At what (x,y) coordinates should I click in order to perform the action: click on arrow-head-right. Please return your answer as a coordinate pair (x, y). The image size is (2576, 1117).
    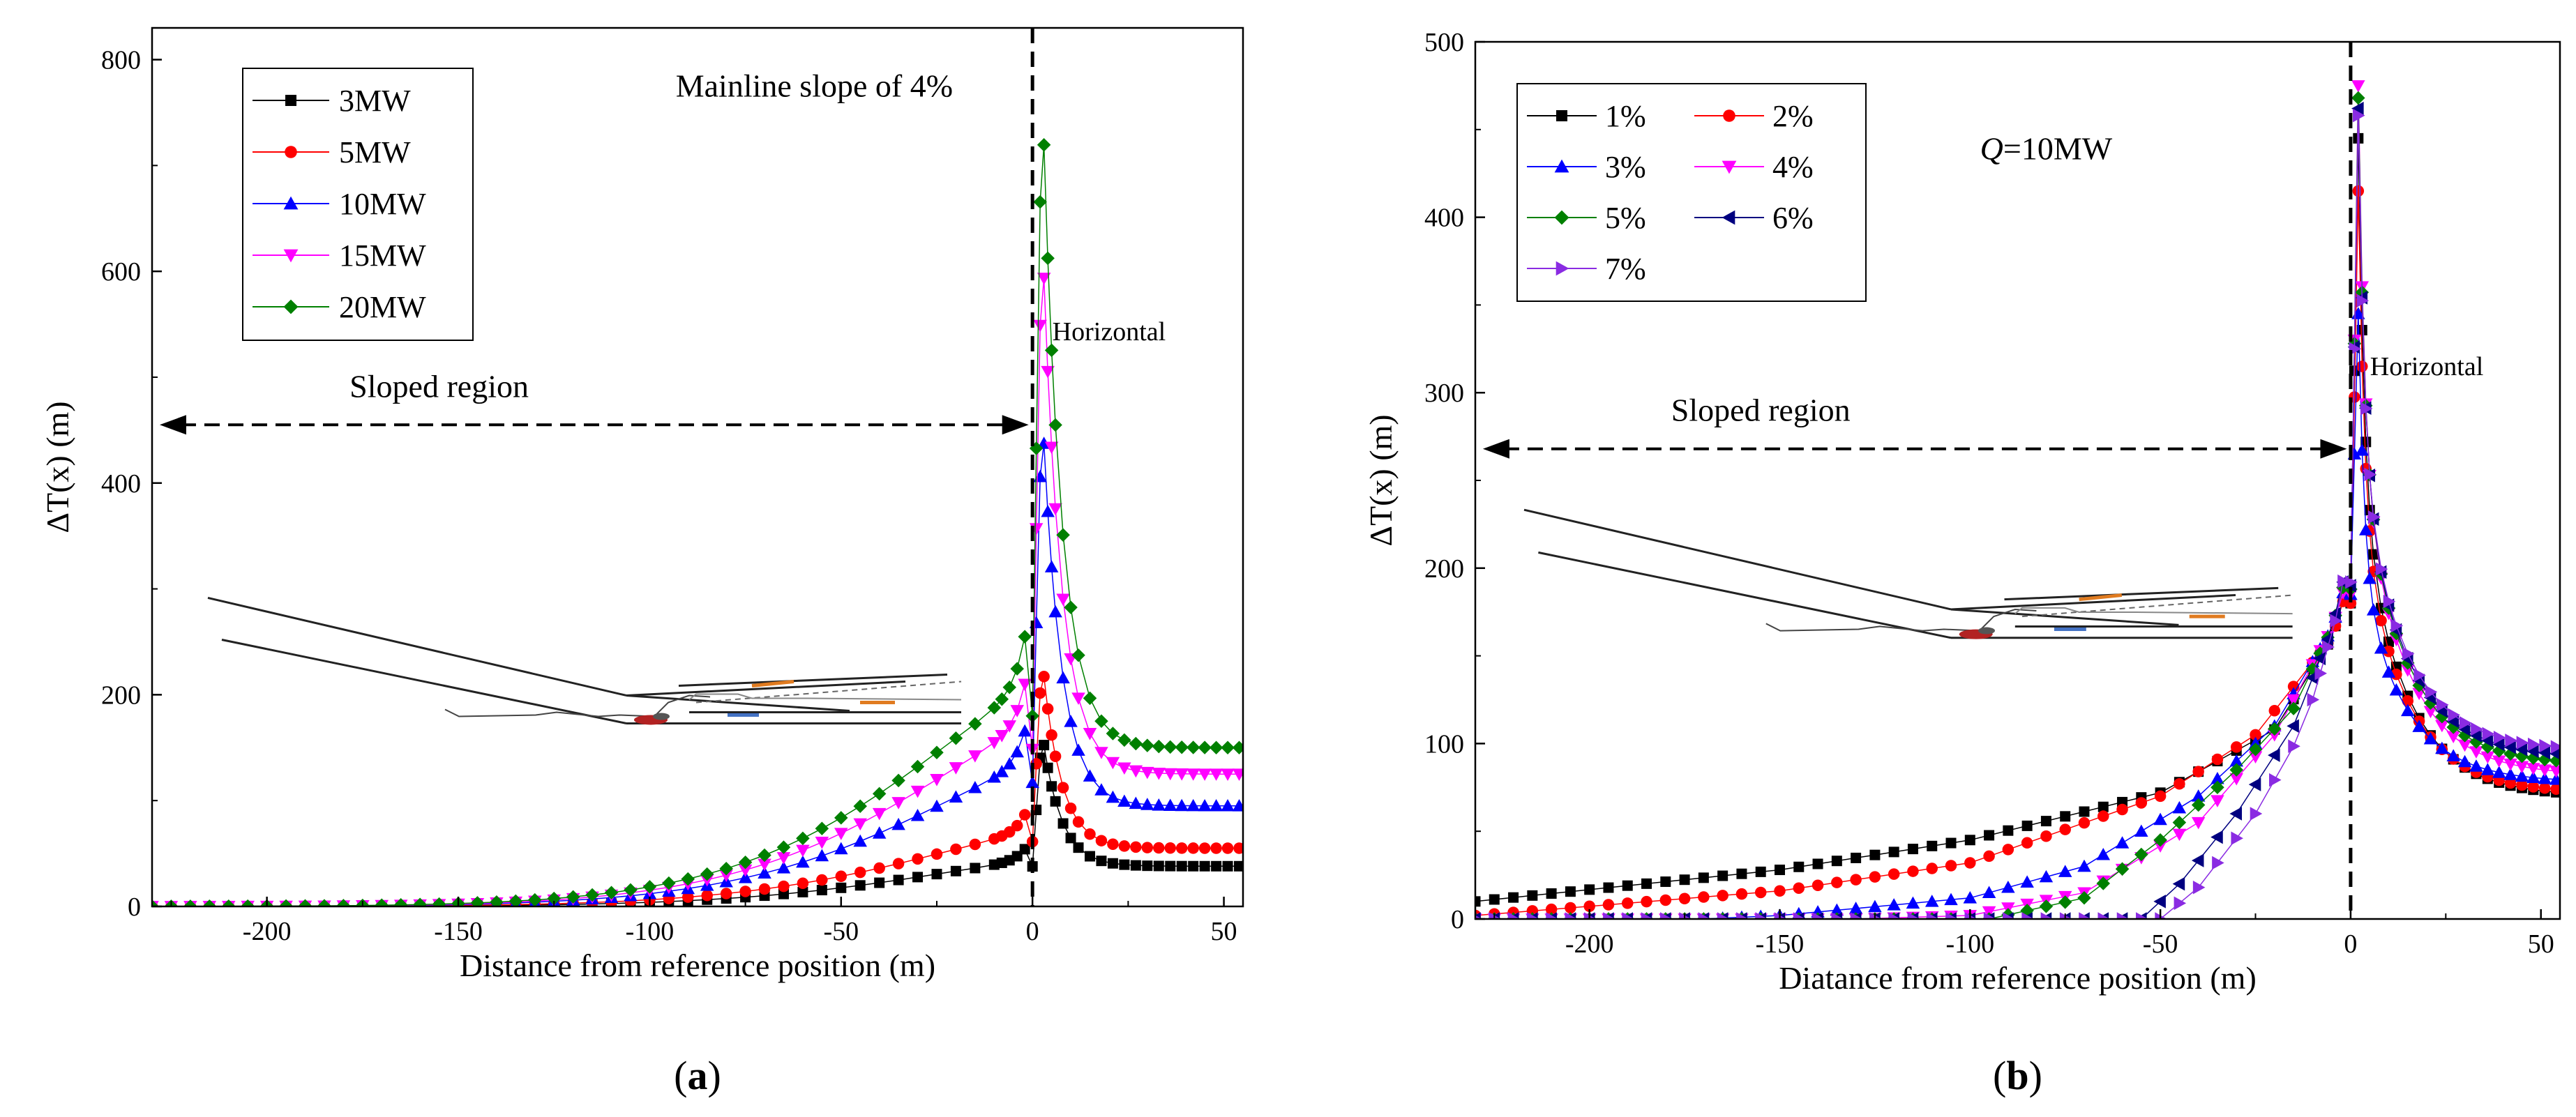
    Looking at the image, I should click on (2333, 449).